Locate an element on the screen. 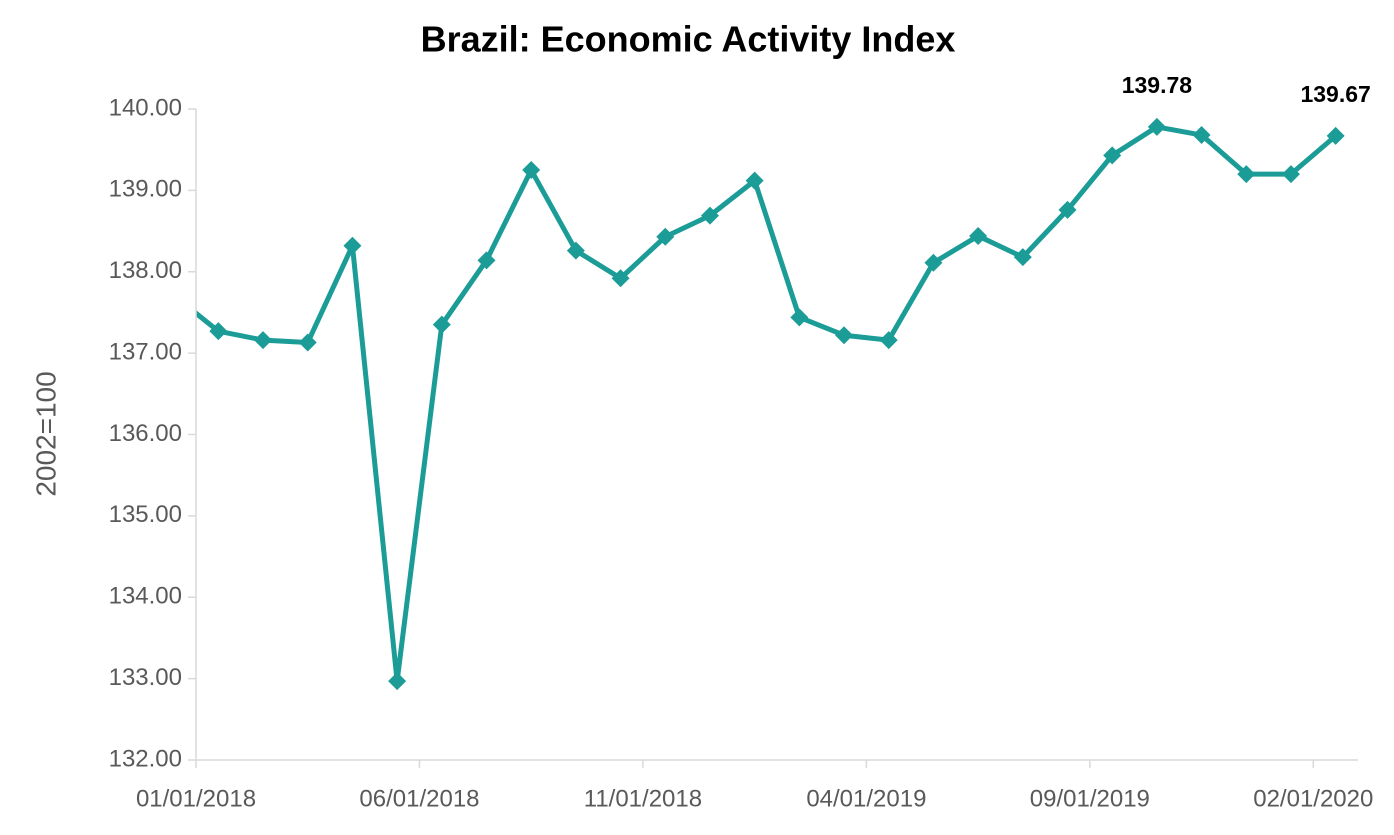  y-axis-title: 2002=100 is located at coordinates (45, 433).